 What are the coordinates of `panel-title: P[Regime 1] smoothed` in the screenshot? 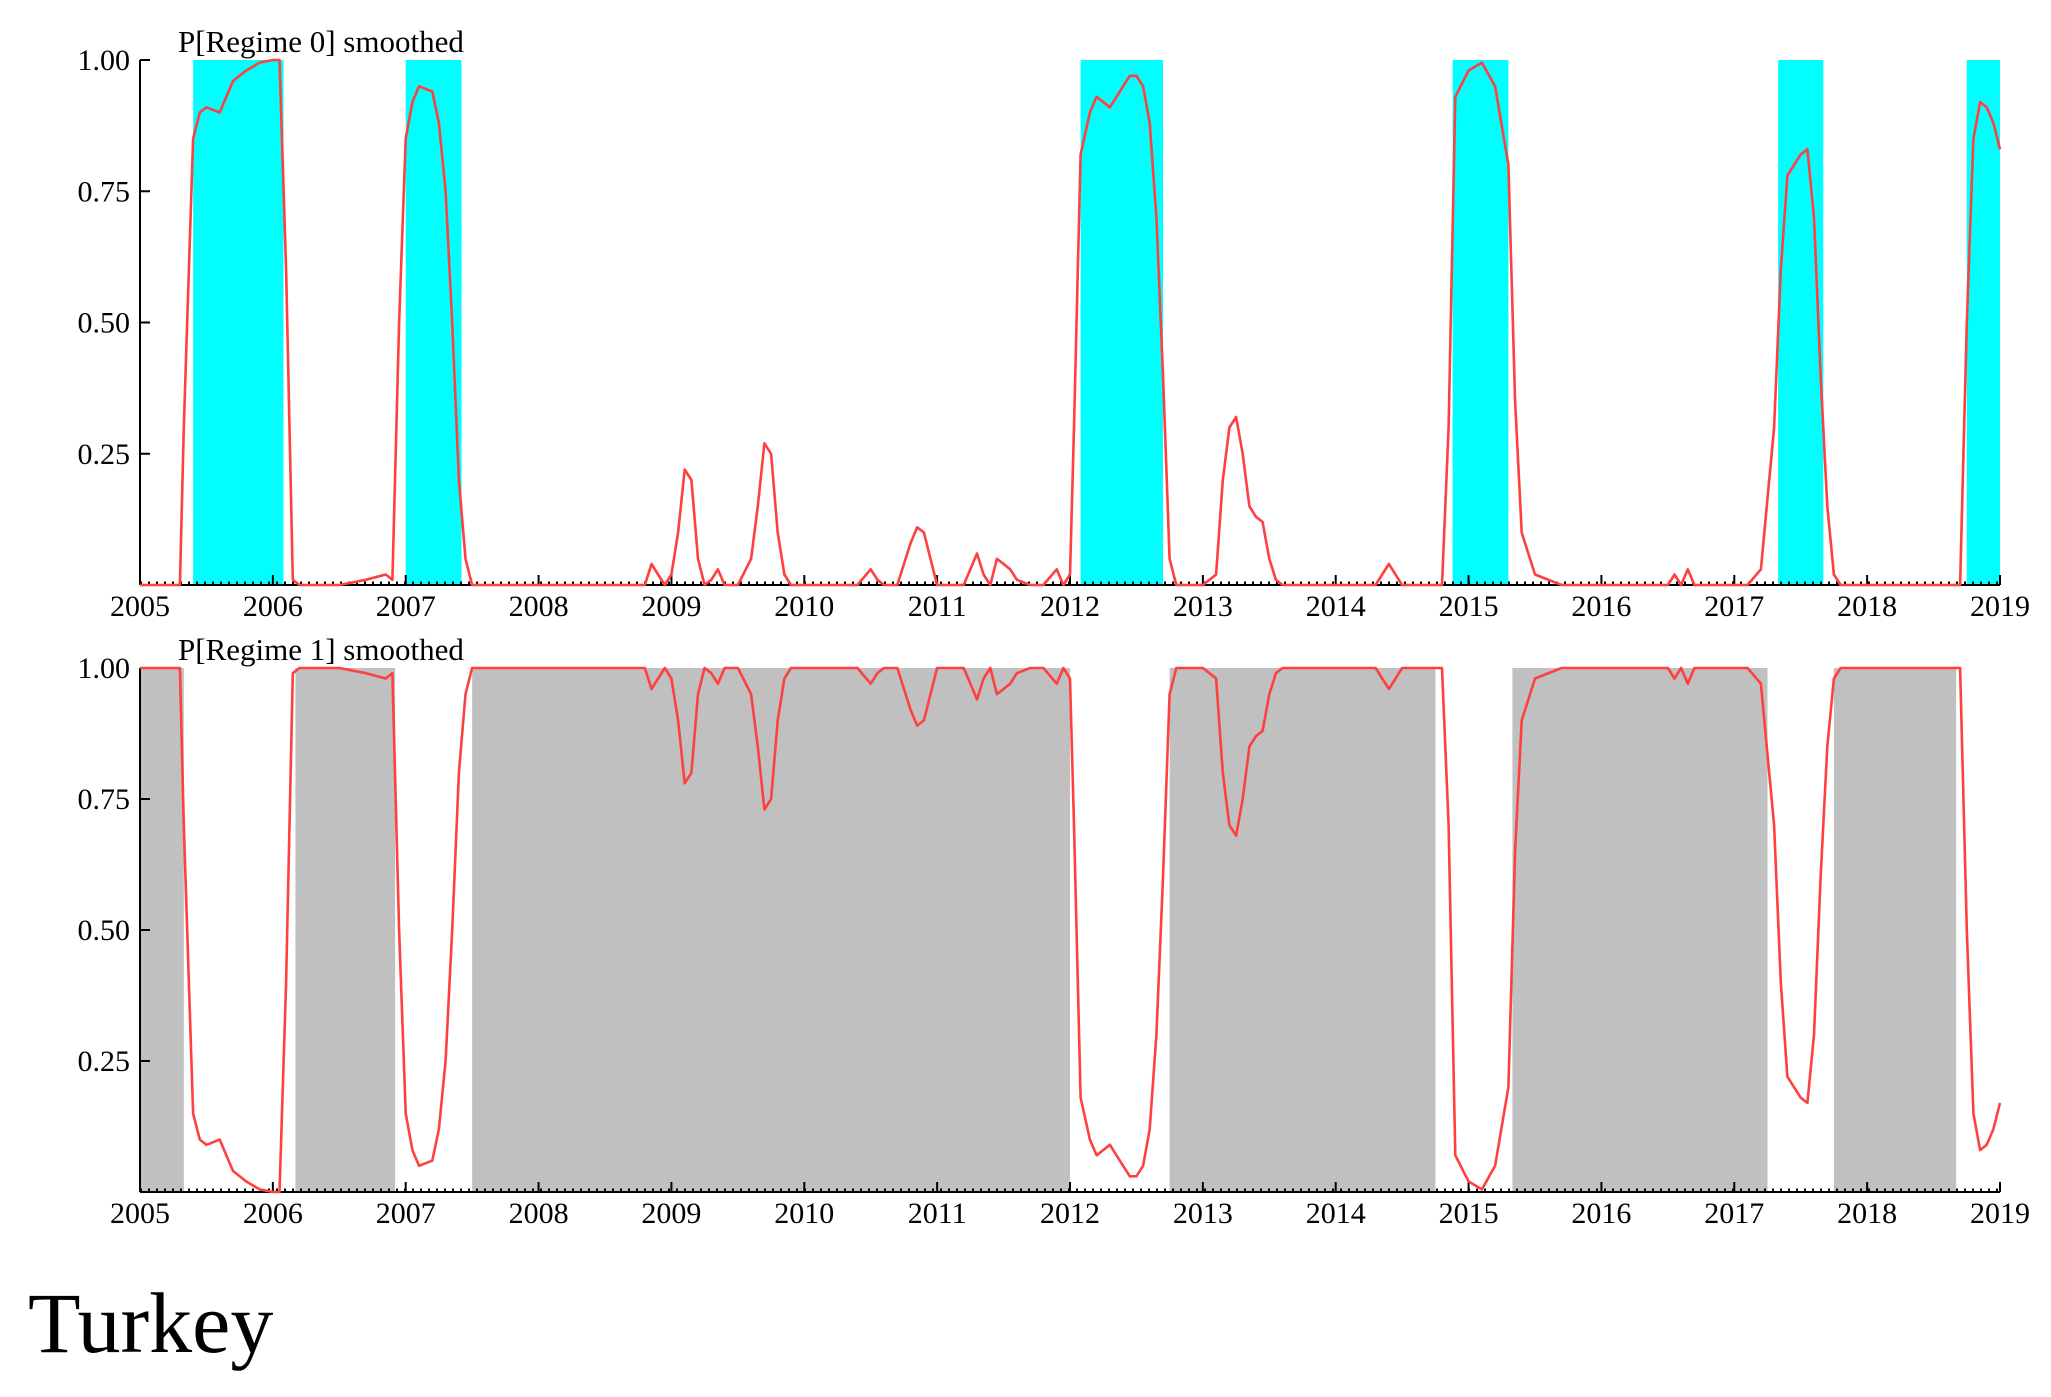 It's located at (321, 649).